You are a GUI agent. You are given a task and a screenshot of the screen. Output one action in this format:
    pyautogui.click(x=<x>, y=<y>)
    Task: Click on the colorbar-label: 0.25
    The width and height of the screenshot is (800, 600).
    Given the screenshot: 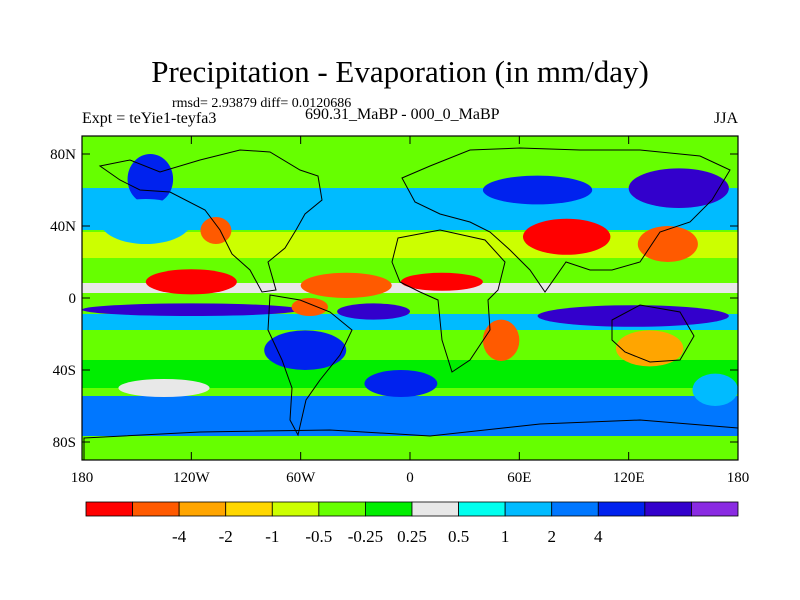 What is the action you would take?
    pyautogui.click(x=412, y=536)
    